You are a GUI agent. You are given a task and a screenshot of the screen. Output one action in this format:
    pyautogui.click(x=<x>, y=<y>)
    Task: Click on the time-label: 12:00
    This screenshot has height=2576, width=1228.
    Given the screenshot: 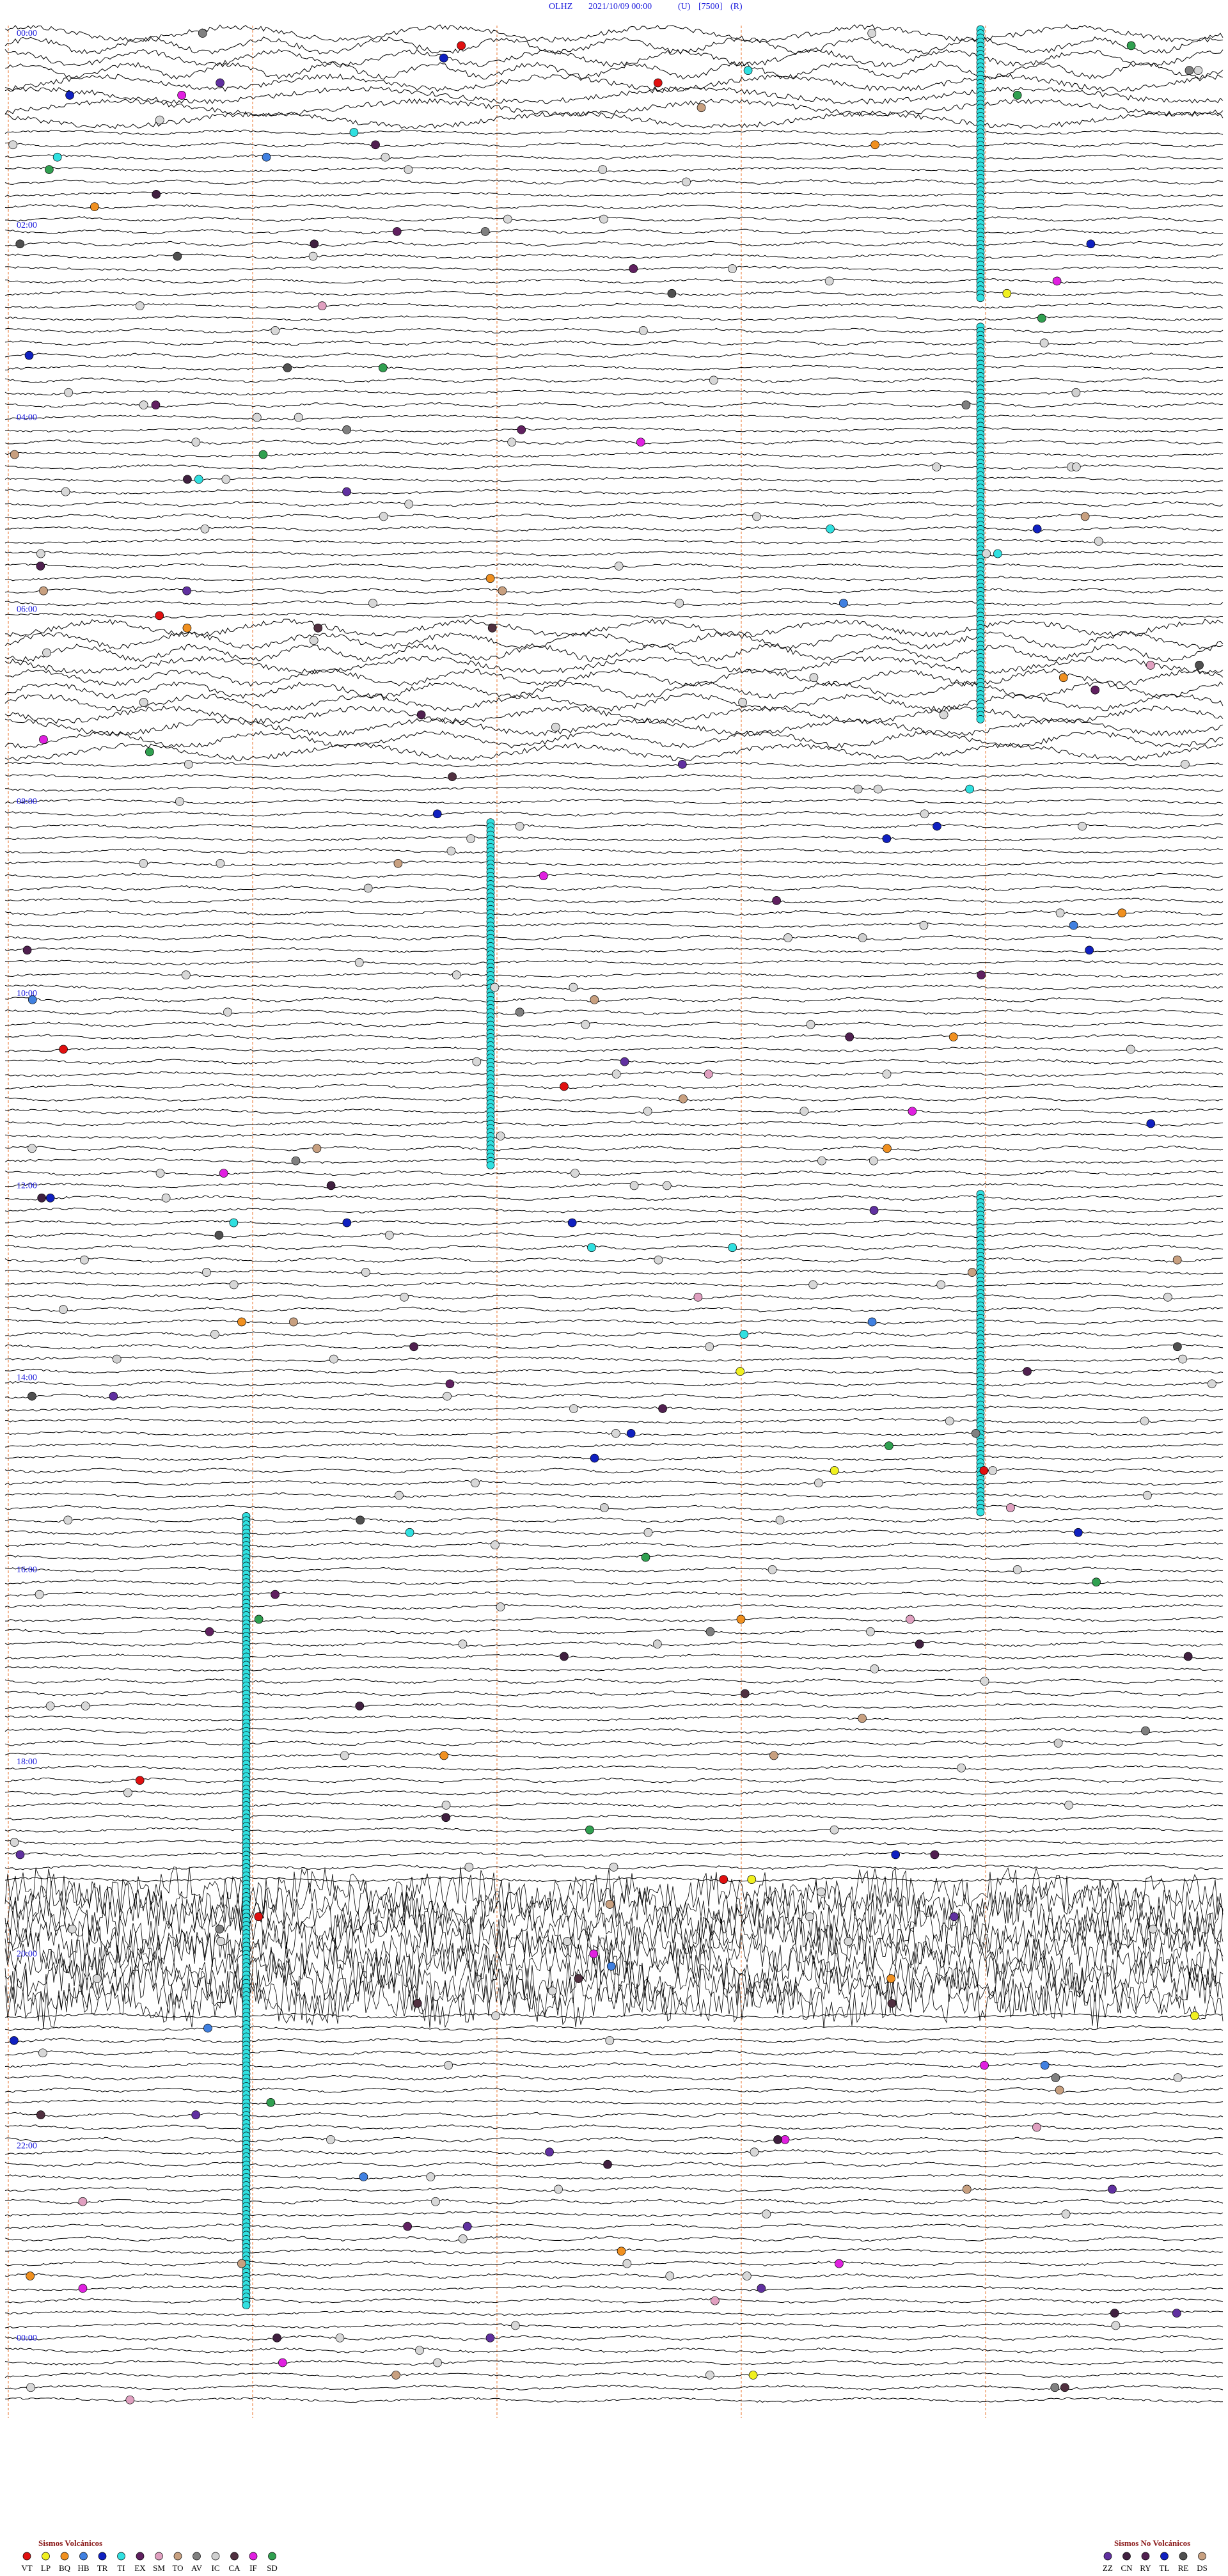 What is the action you would take?
    pyautogui.click(x=27, y=1185)
    